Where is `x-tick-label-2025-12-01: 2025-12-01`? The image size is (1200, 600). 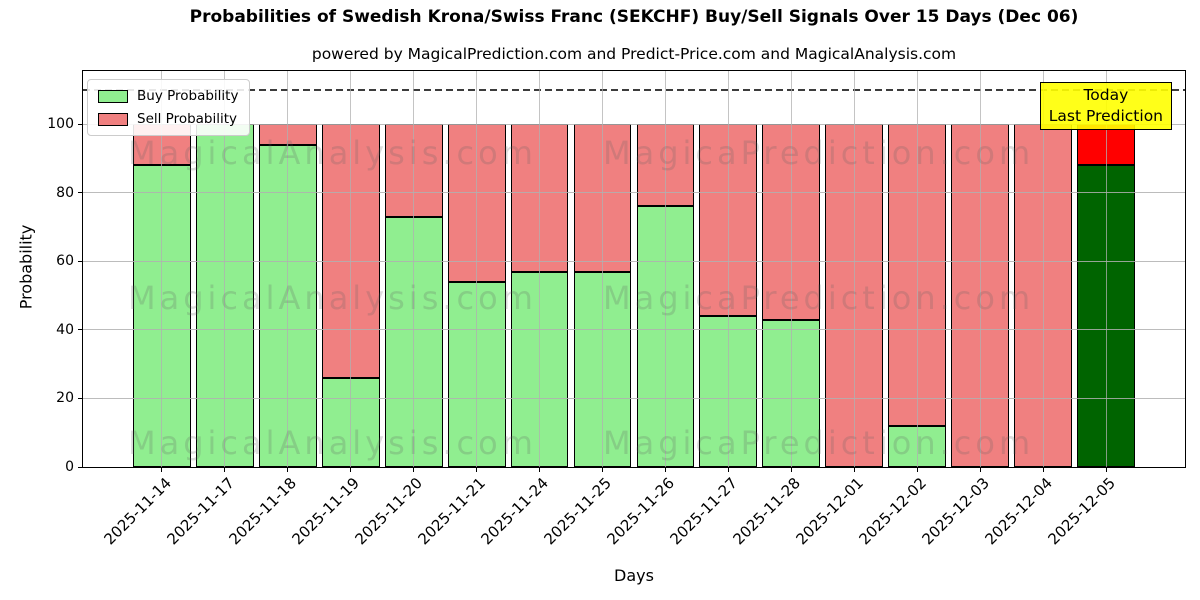 x-tick-label-2025-12-01: 2025-12-01 is located at coordinates (830, 511).